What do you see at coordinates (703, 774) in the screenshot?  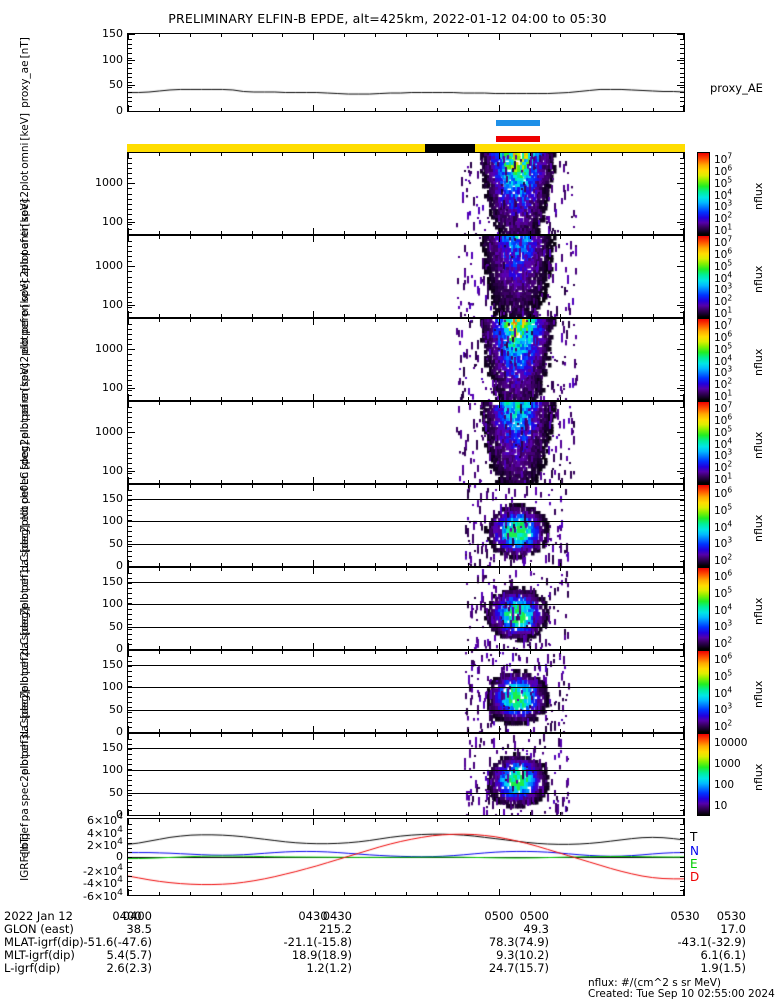 I see `colorbar-elb_pef_pa_spec2plot_ch3LC` at bounding box center [703, 774].